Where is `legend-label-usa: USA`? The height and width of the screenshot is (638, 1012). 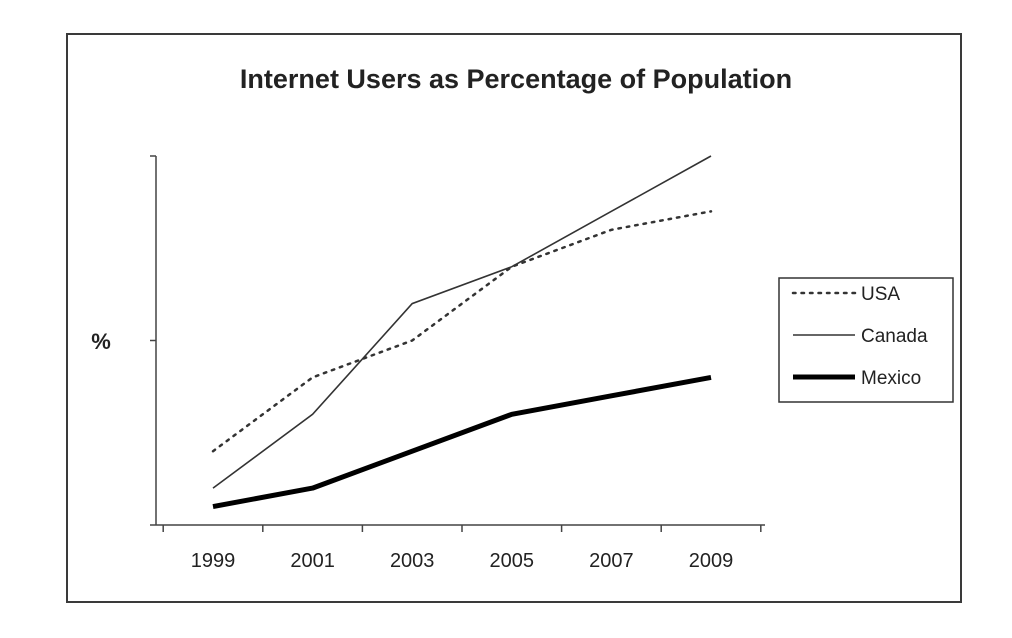 legend-label-usa: USA is located at coordinates (880, 294).